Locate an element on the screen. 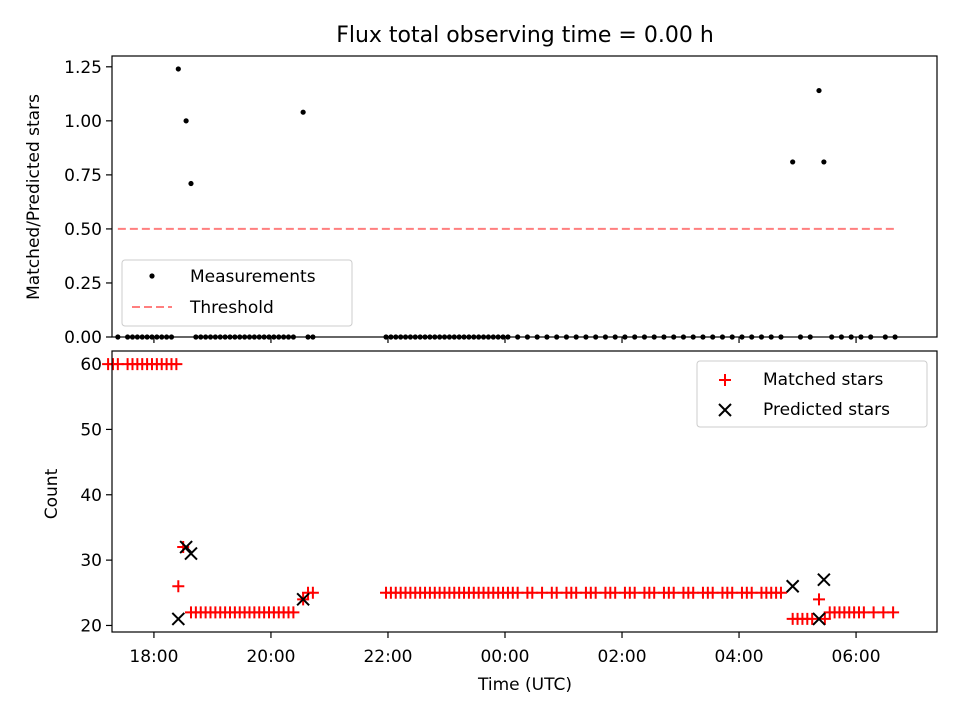  legend-measurements-marker is located at coordinates (152, 276).